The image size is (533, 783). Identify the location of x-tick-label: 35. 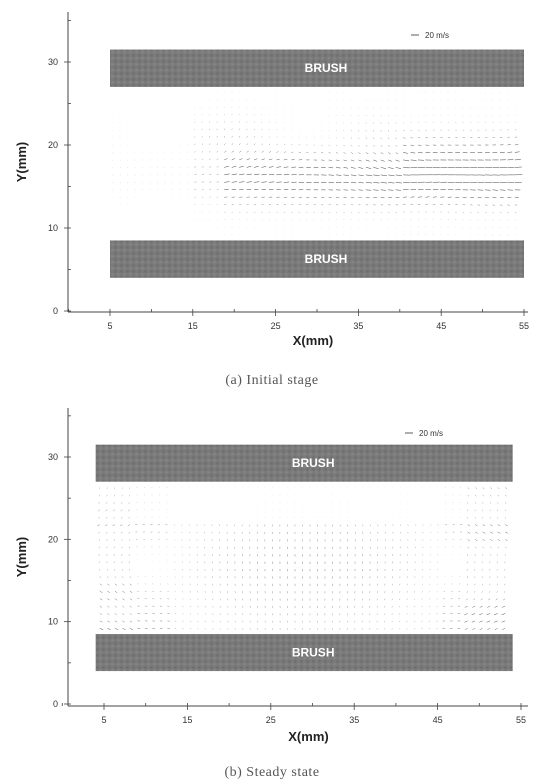
(358, 326).